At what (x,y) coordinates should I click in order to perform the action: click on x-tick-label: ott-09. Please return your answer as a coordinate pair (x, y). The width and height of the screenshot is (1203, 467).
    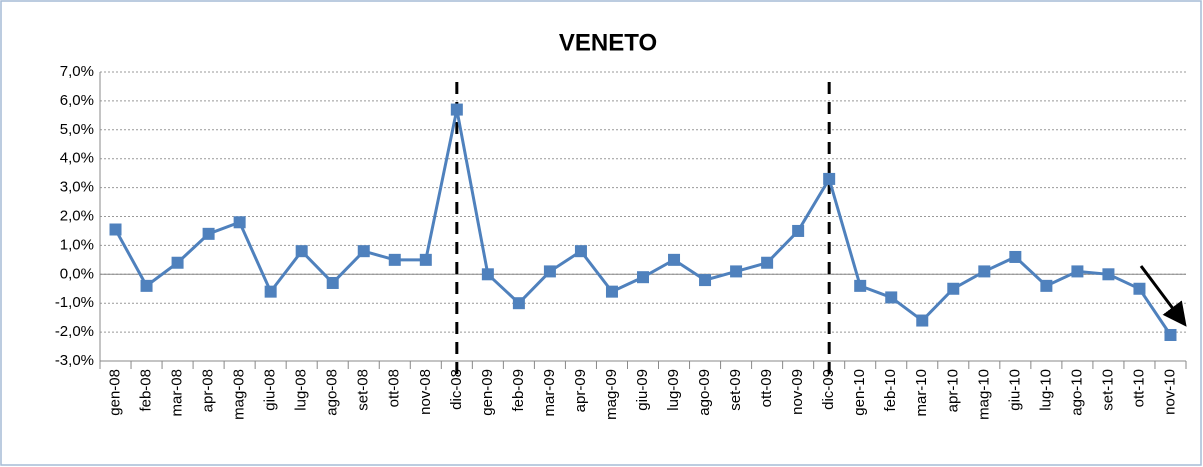
    Looking at the image, I should click on (766, 388).